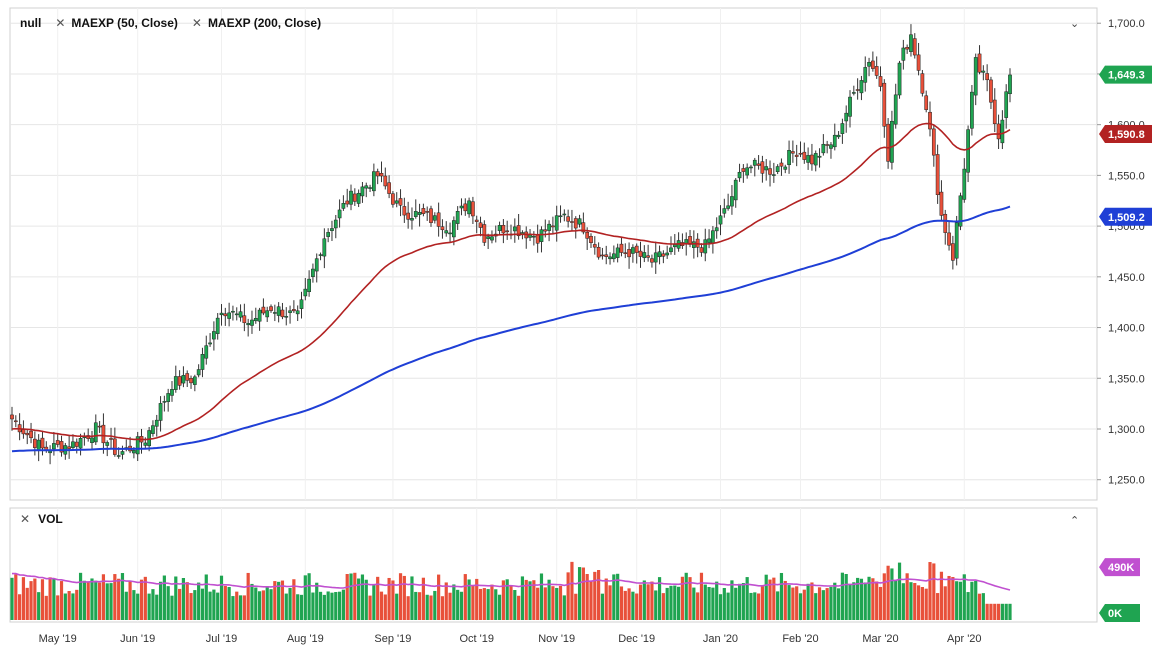 The image size is (1155, 652). Describe the element at coordinates (116, 23) in the screenshot. I see `legend-ma50: ✕ MAEXP (50, Close)` at that location.